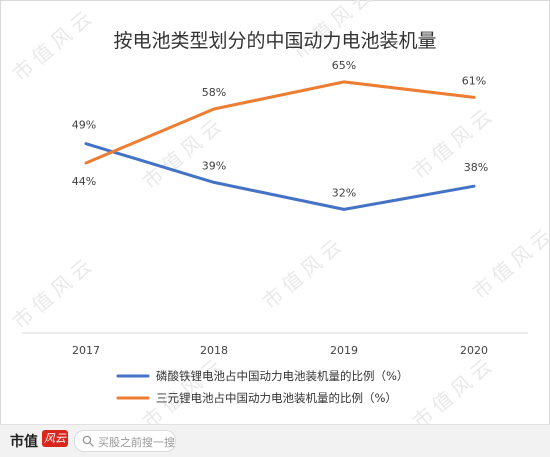  What do you see at coordinates (214, 92) in the screenshot?
I see `data-label: 58%` at bounding box center [214, 92].